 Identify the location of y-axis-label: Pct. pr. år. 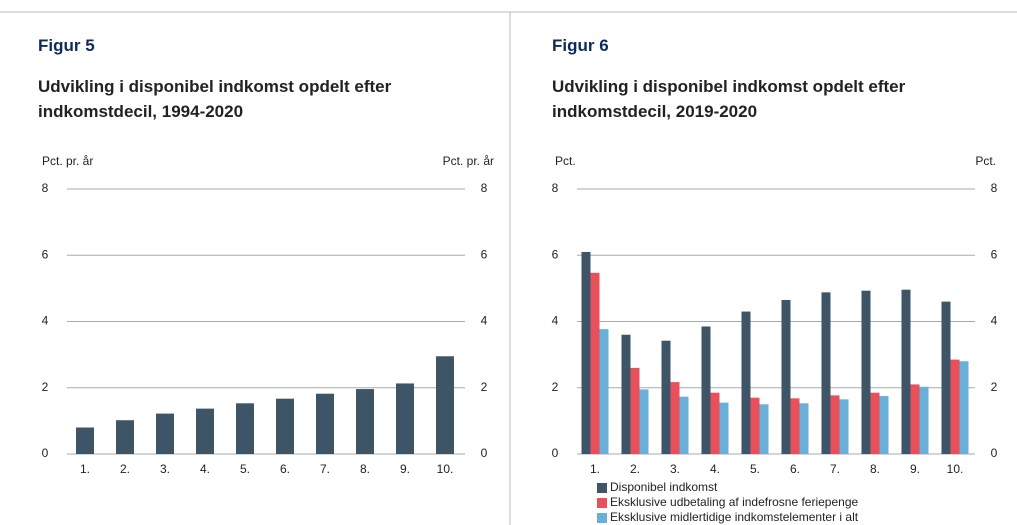
(67, 161).